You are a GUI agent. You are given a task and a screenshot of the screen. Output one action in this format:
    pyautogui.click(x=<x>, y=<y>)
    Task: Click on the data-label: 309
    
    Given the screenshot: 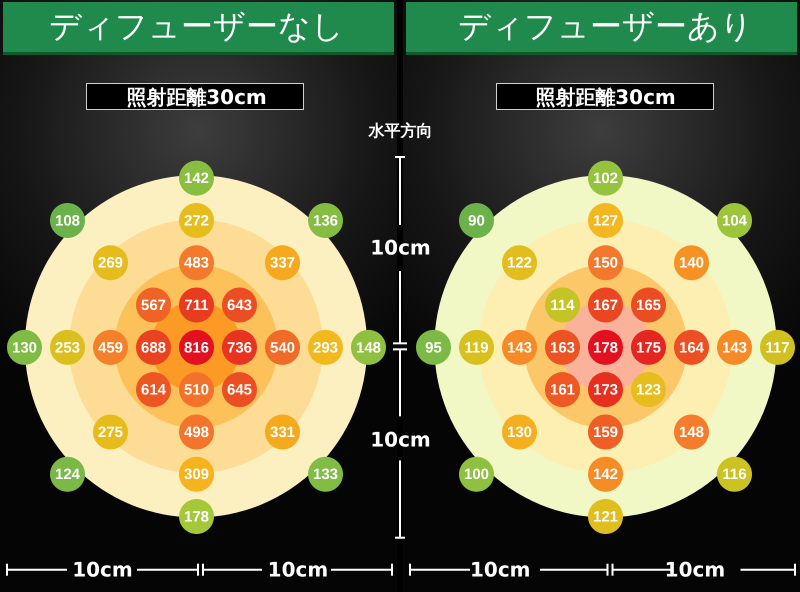 What is the action you would take?
    pyautogui.click(x=196, y=475)
    